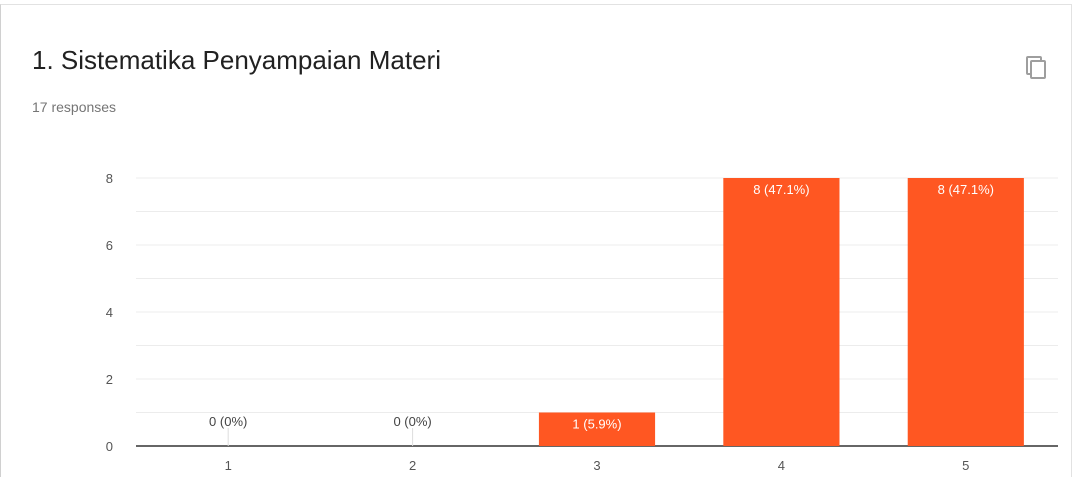 This screenshot has width=1076, height=477. What do you see at coordinates (109, 245) in the screenshot?
I see `y-tick-label: 6` at bounding box center [109, 245].